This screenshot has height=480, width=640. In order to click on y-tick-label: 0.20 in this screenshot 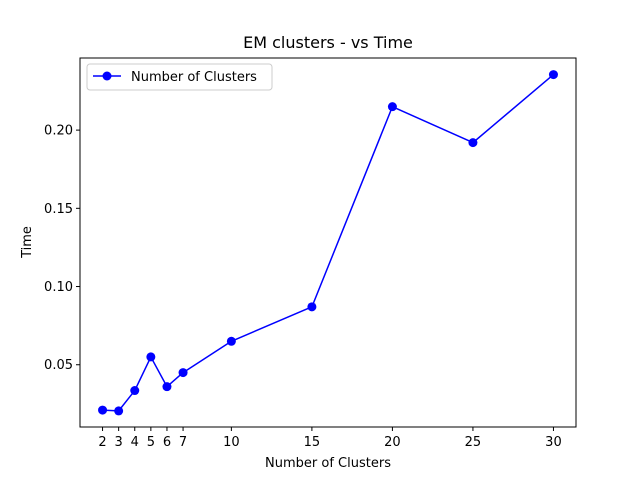, I will do `click(58, 131)`.